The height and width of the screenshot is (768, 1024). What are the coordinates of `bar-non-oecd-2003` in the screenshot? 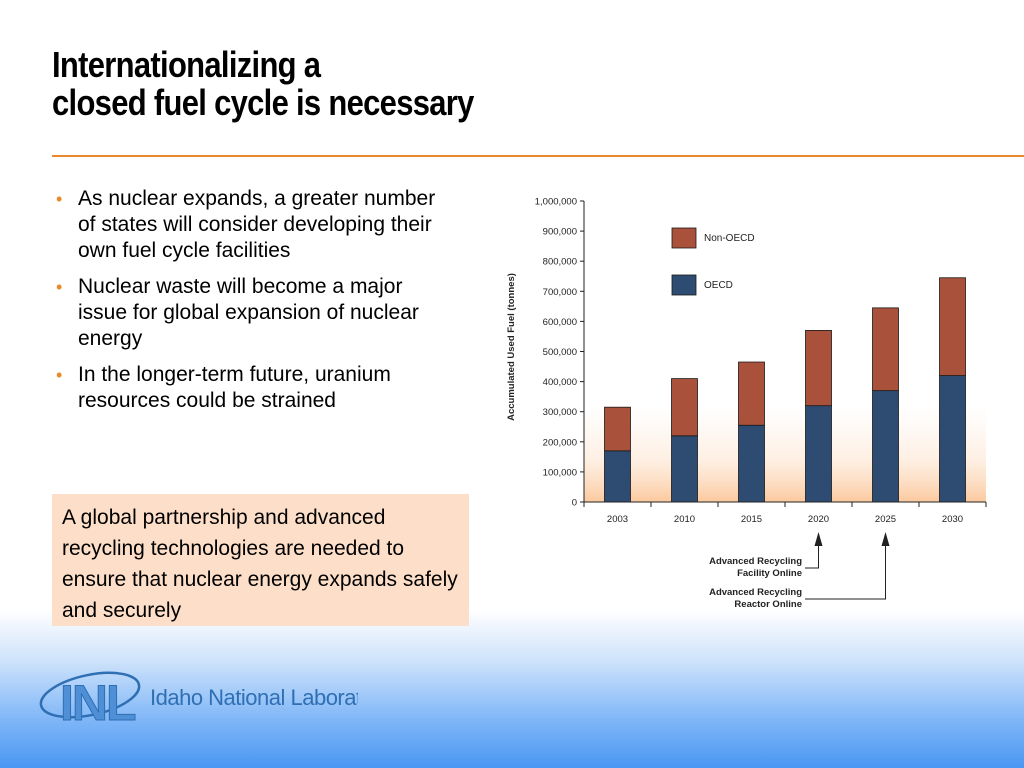 It's located at (617, 429).